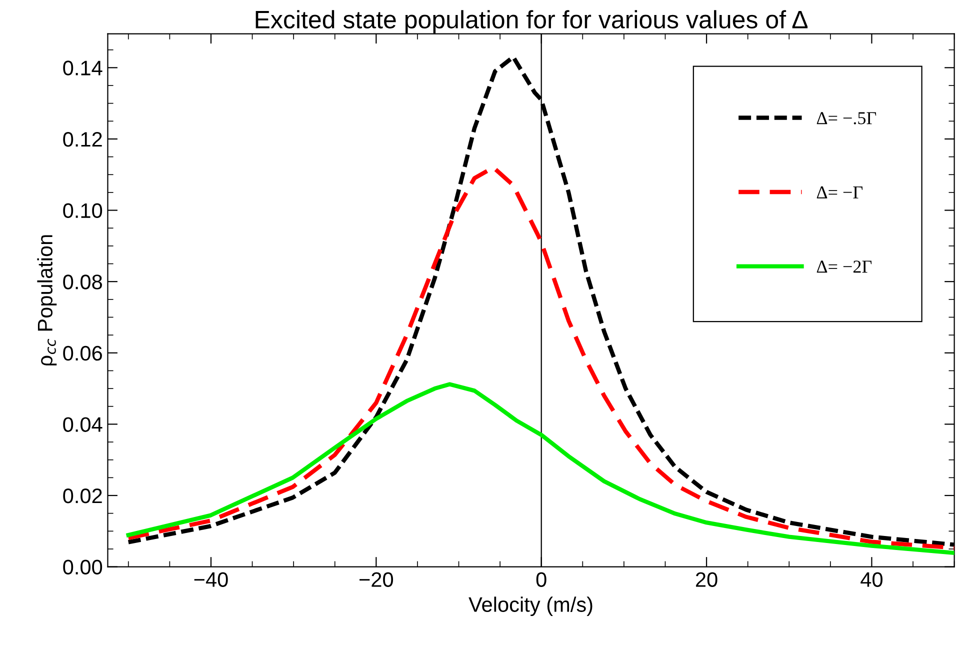 The width and height of the screenshot is (962, 650). I want to click on legend-label: Δ= −2Γ, so click(844, 266).